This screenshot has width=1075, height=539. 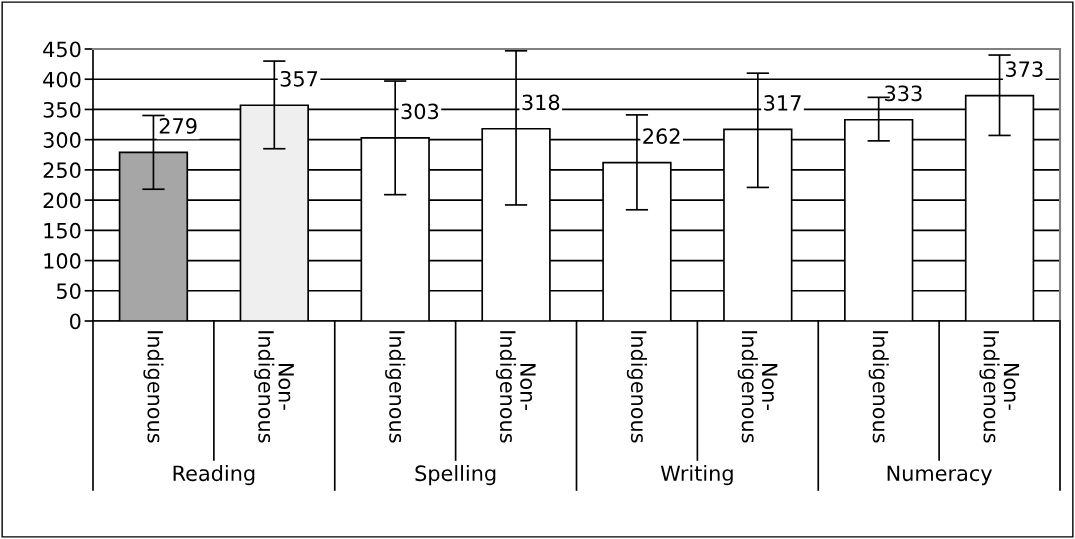 I want to click on data-label: 317, so click(x=782, y=103).